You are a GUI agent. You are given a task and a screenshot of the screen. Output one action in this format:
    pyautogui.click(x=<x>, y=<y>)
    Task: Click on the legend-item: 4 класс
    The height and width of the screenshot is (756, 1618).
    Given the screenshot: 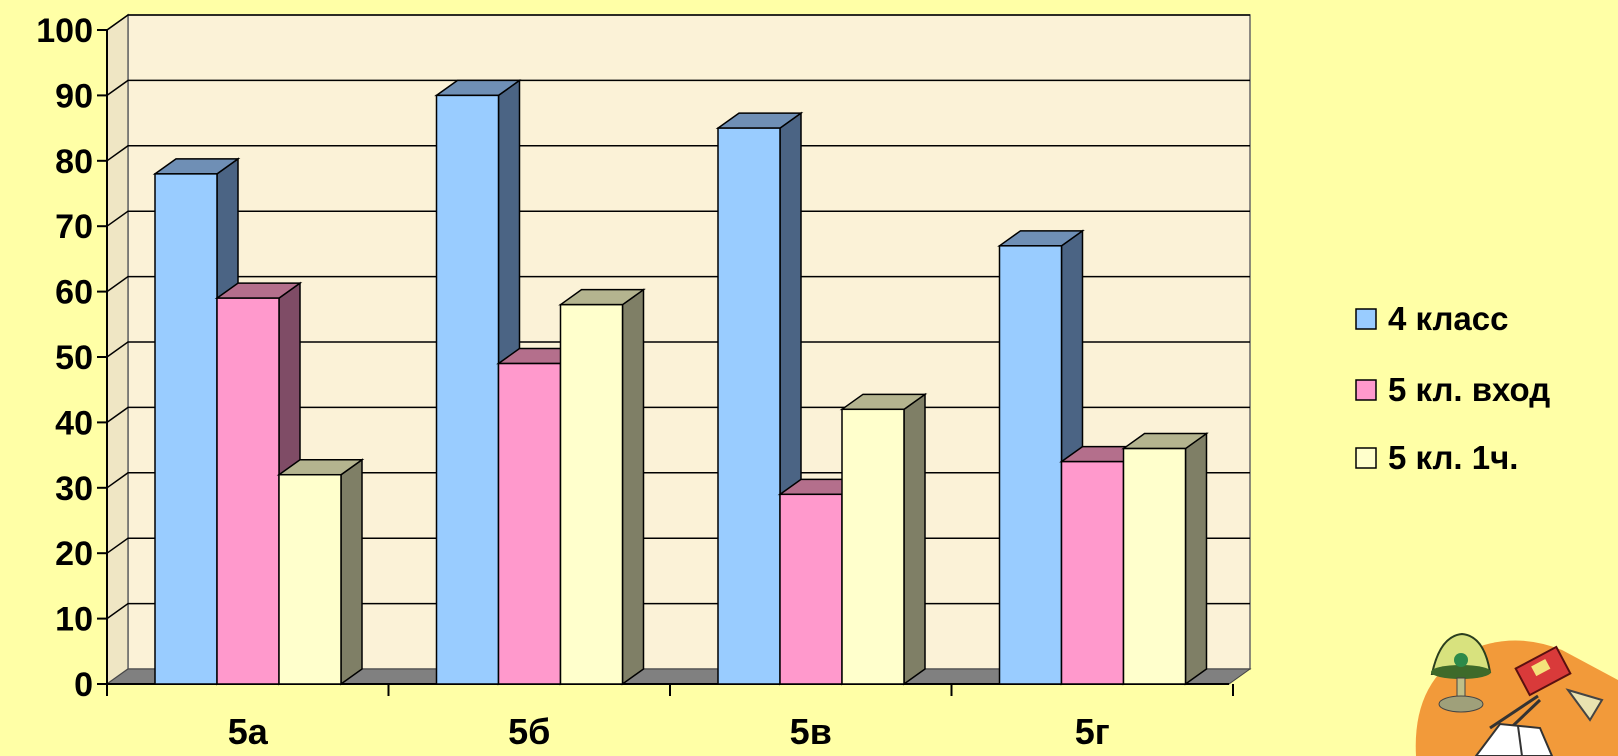 What is the action you would take?
    pyautogui.click(x=1431, y=318)
    